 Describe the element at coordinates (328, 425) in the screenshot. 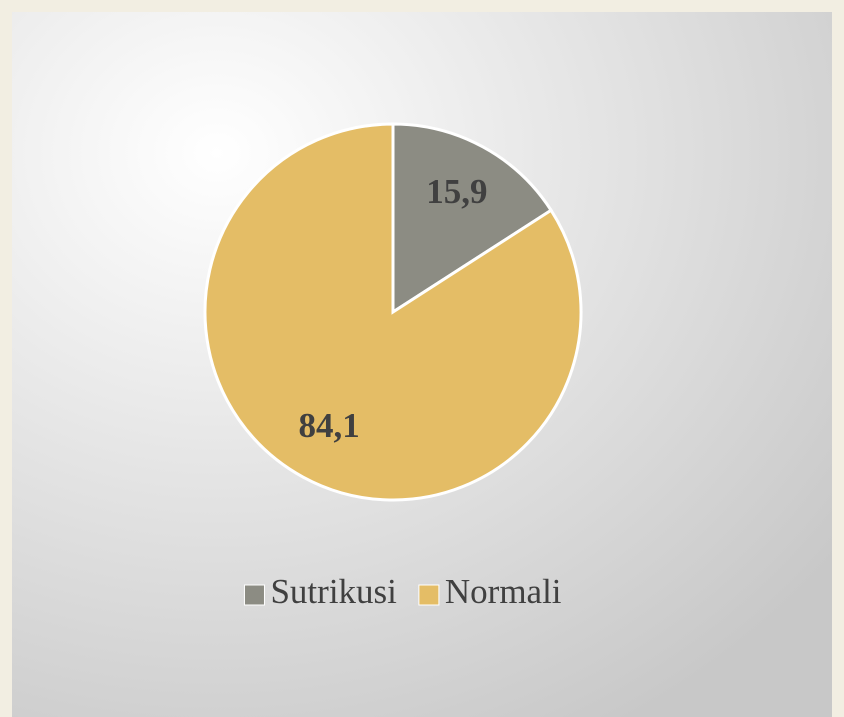

I see `data-label: 84,1` at that location.